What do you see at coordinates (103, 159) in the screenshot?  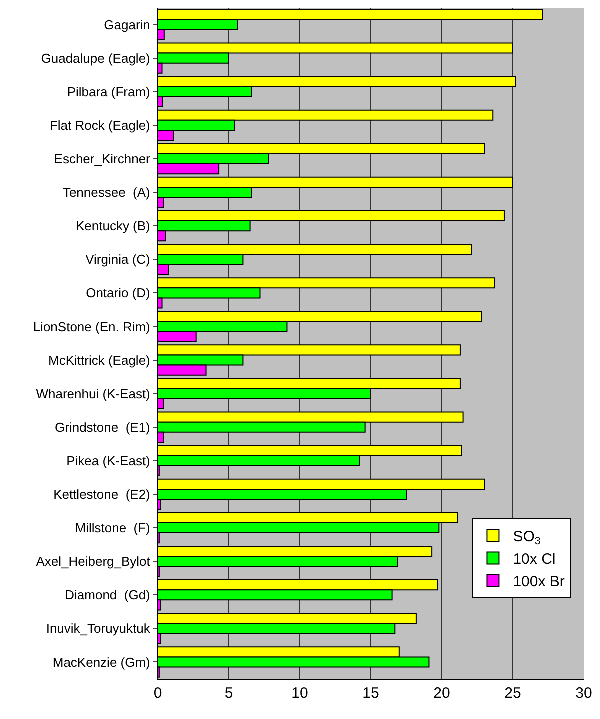 I see `y-tick-label: Escher_Kirchner` at bounding box center [103, 159].